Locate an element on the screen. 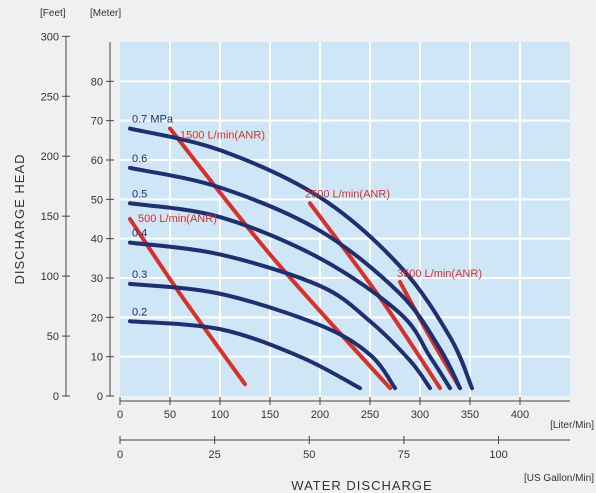 This screenshot has width=596, height=493. meter-tick-label: 30 is located at coordinates (97, 279).